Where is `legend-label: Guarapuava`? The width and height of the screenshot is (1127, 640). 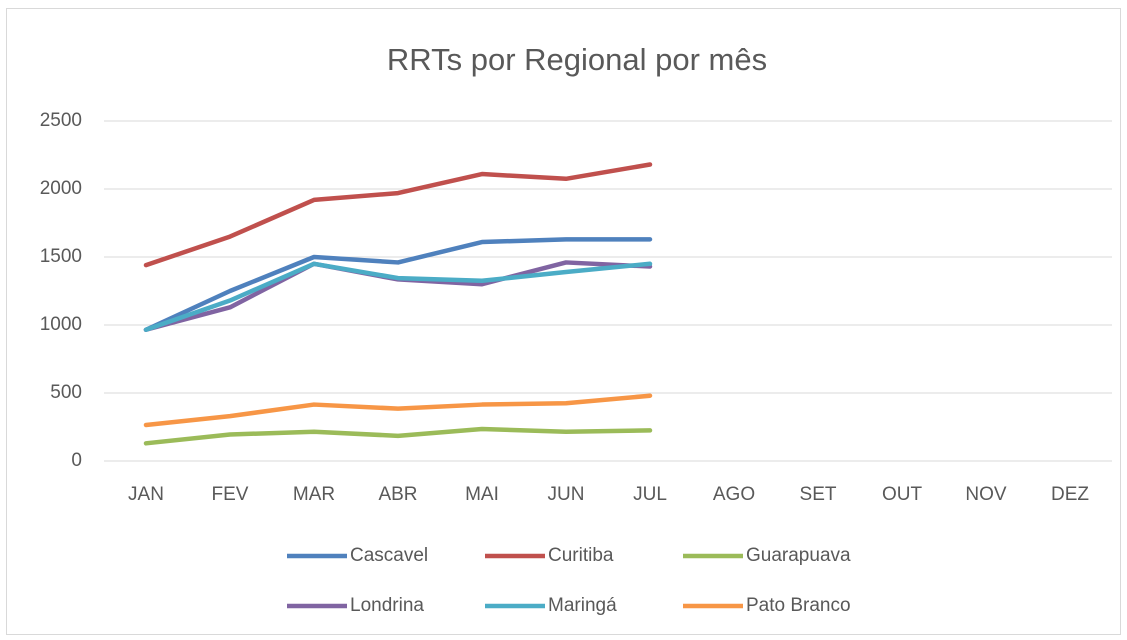
legend-label: Guarapuava is located at coordinates (798, 555).